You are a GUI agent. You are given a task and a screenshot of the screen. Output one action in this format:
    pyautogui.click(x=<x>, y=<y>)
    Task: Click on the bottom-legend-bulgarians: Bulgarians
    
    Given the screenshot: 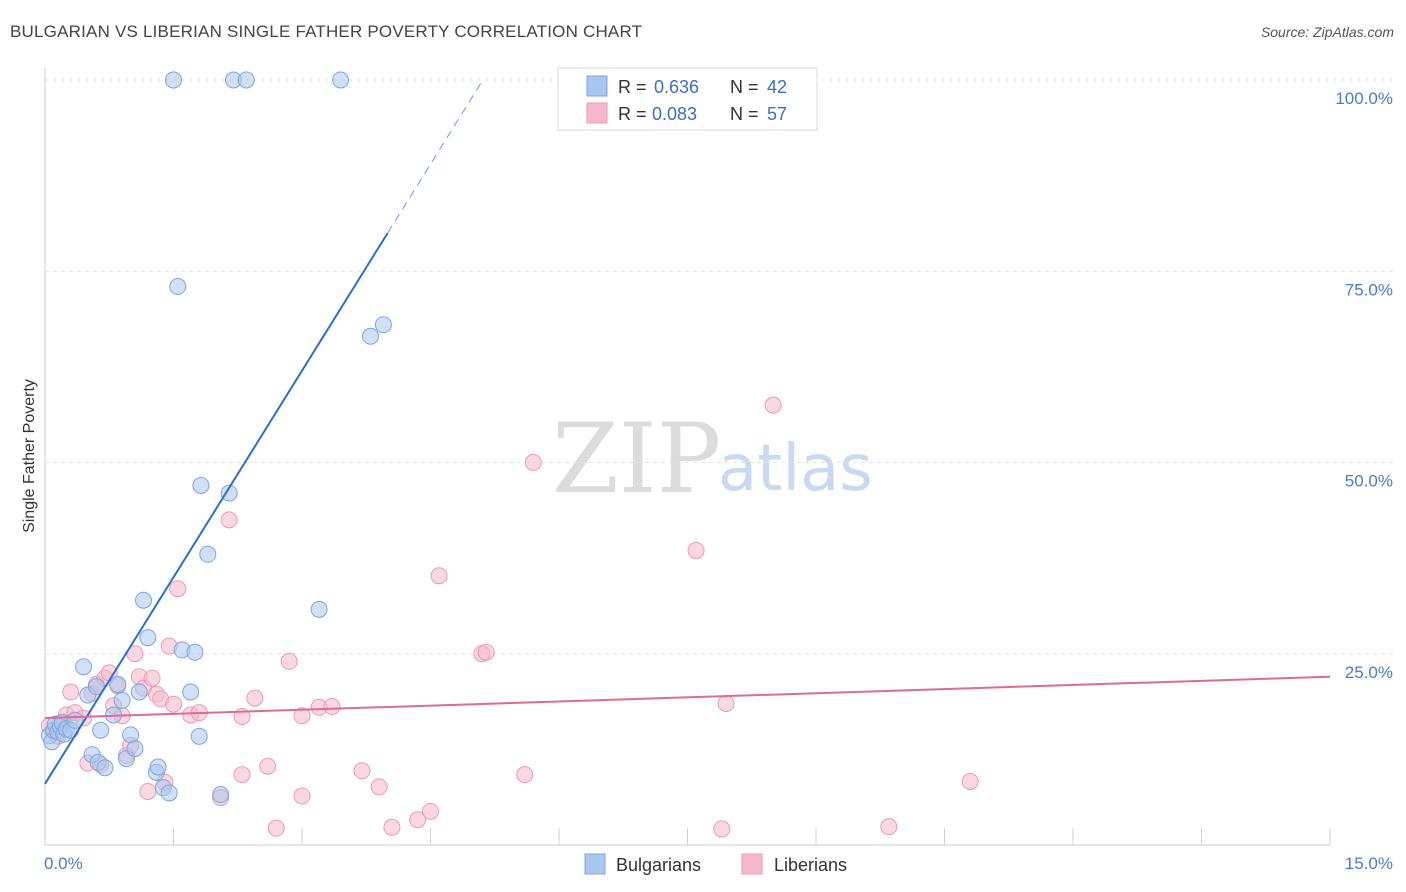 What is the action you would take?
    pyautogui.click(x=658, y=865)
    